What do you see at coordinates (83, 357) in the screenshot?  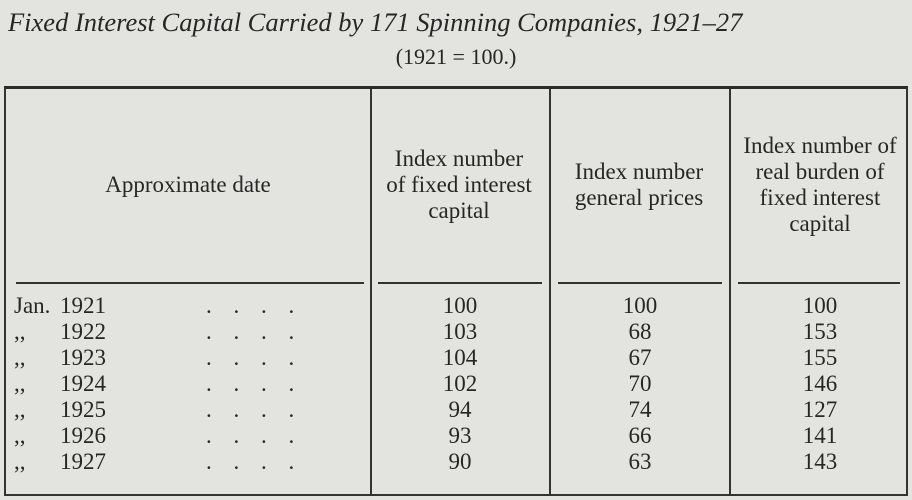 I see `row-year: 1923` at bounding box center [83, 357].